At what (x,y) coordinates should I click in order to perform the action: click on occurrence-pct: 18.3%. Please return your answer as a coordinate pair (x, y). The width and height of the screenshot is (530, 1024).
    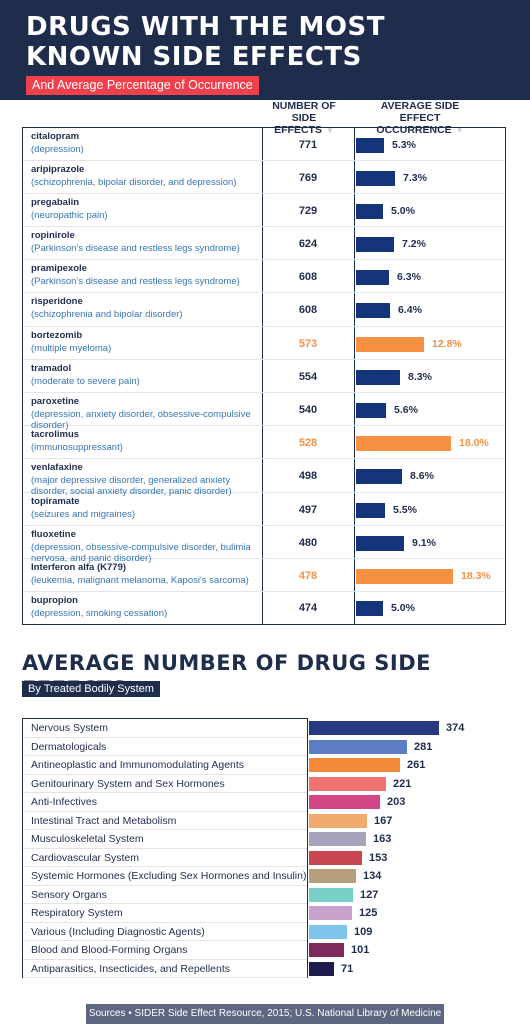
    Looking at the image, I should click on (476, 576).